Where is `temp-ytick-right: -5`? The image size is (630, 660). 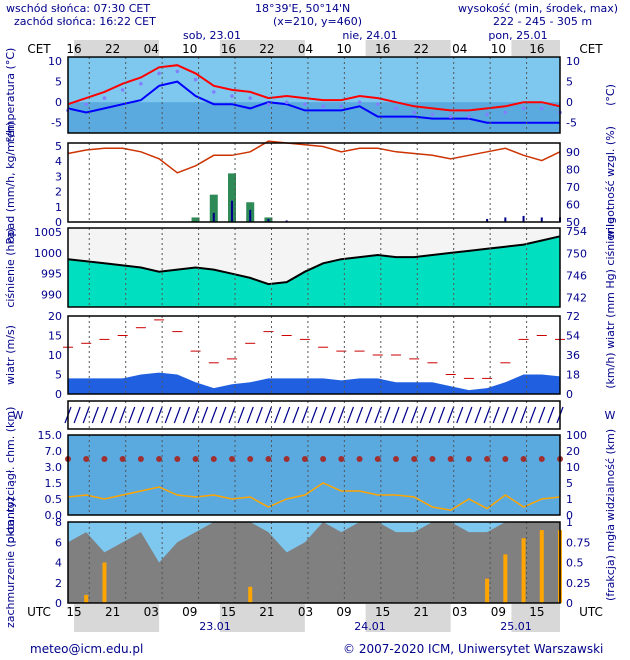 temp-ytick-right: -5 is located at coordinates (571, 123).